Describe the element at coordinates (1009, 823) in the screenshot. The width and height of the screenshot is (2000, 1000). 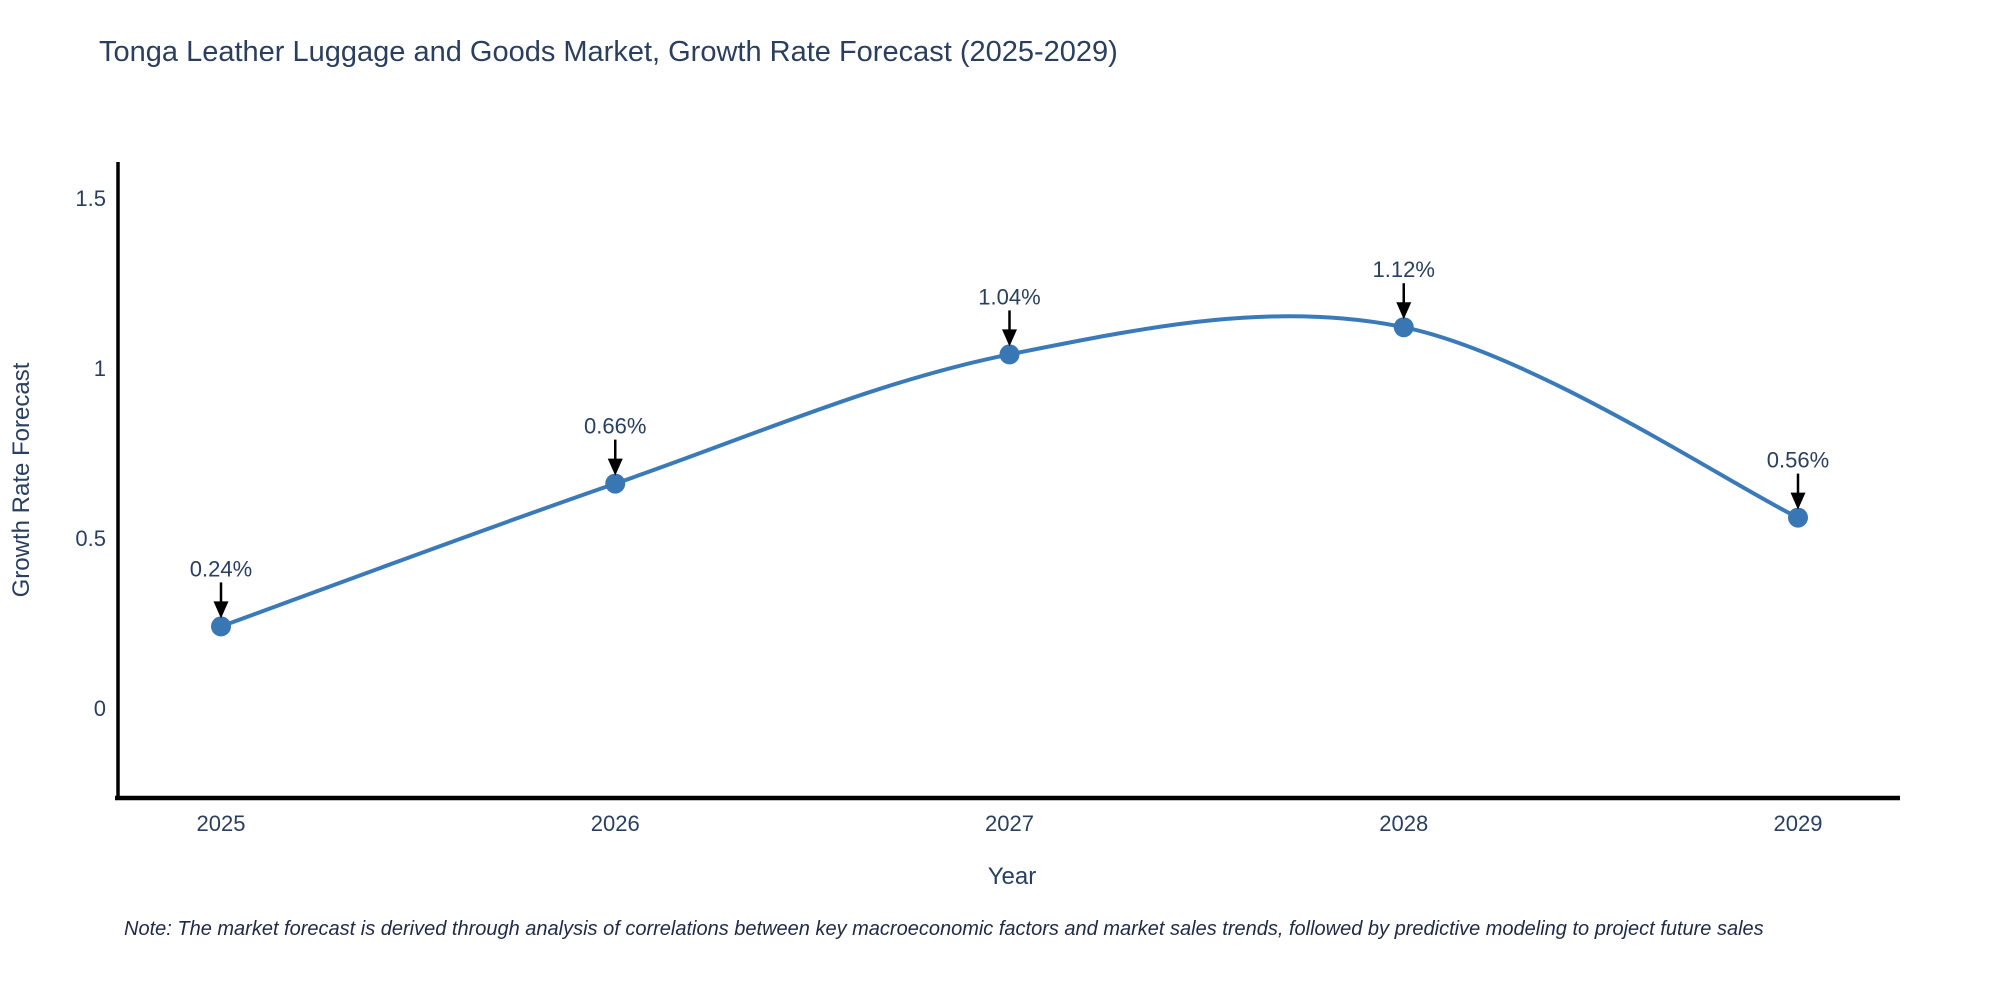
I see `x-tick-label: 2027` at that location.